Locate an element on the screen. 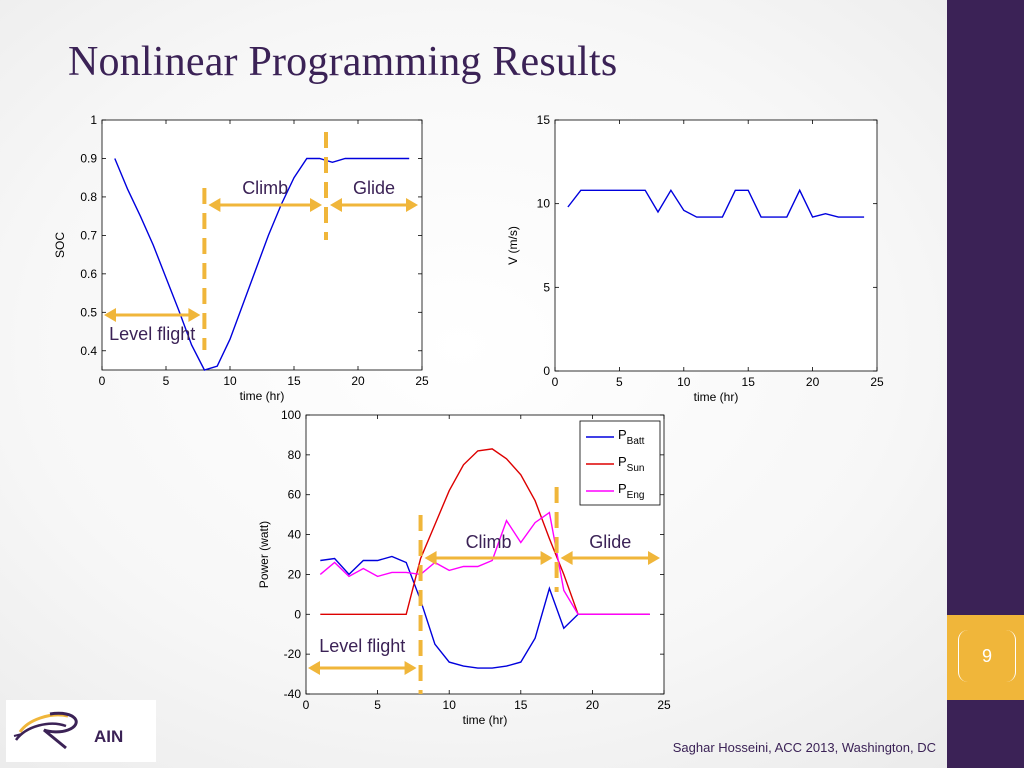  series-line-eng is located at coordinates (484, 563).